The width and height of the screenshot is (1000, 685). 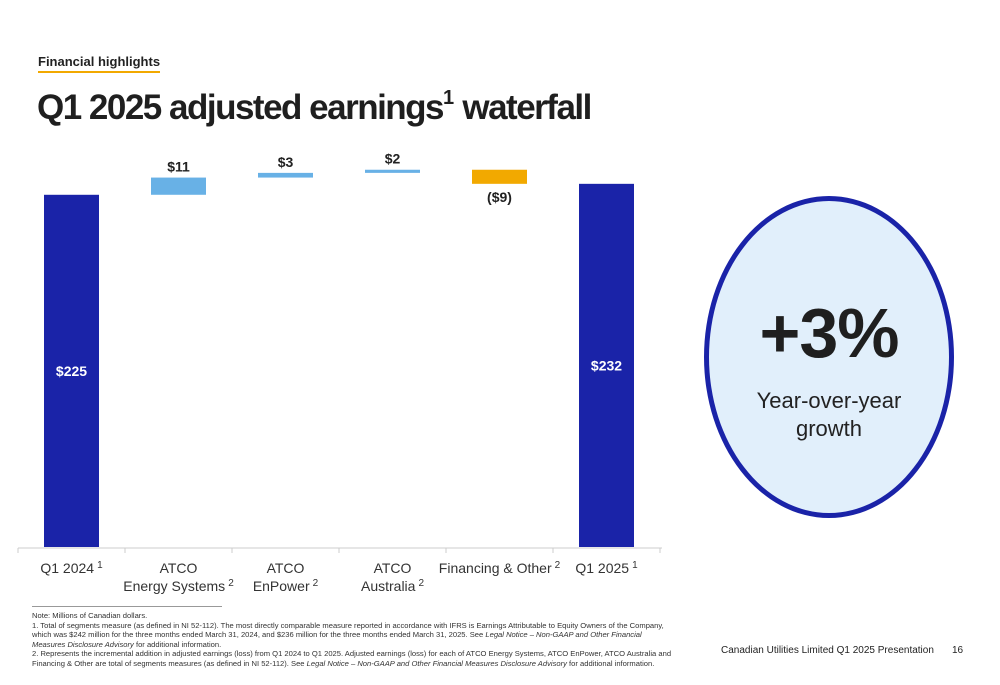 I want to click on category-label-1-line2: Energy Systems 2, so click(x=178, y=586).